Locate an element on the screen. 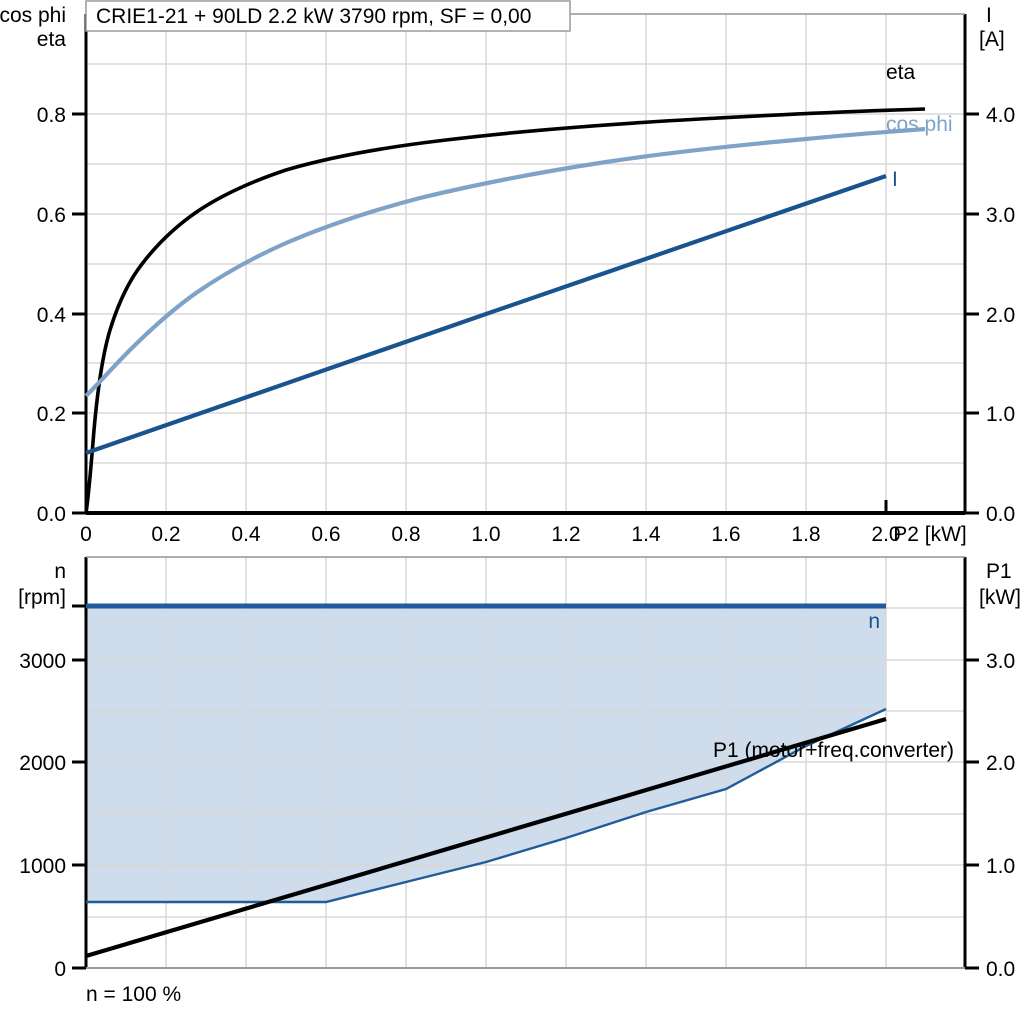 This screenshot has width=1024, height=1024. curve-label-eta: eta is located at coordinates (901, 72).